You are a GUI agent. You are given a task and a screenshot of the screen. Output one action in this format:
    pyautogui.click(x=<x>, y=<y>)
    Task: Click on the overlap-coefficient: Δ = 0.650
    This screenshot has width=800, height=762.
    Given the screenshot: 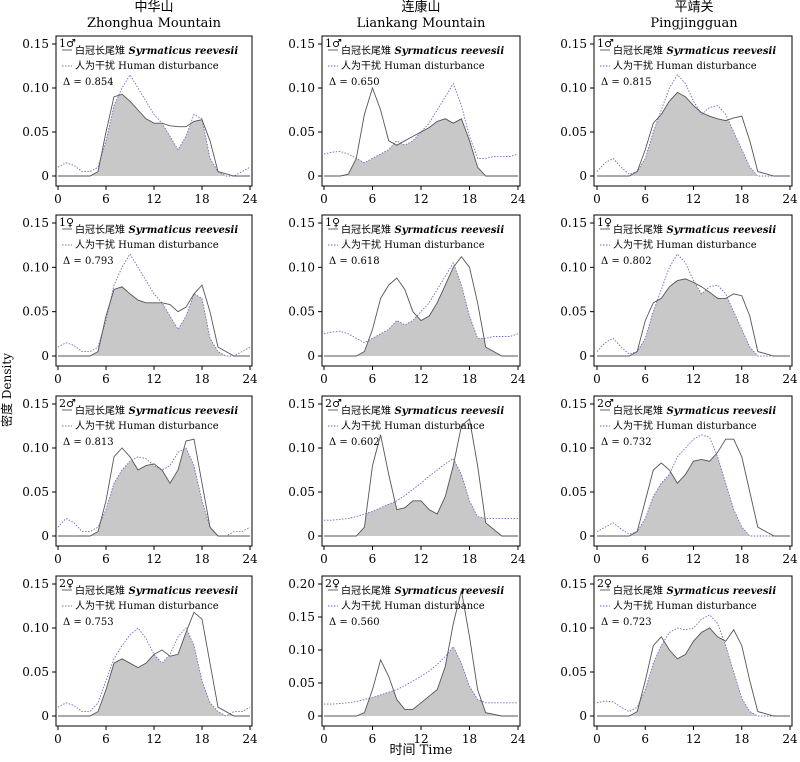 What is the action you would take?
    pyautogui.click(x=354, y=82)
    